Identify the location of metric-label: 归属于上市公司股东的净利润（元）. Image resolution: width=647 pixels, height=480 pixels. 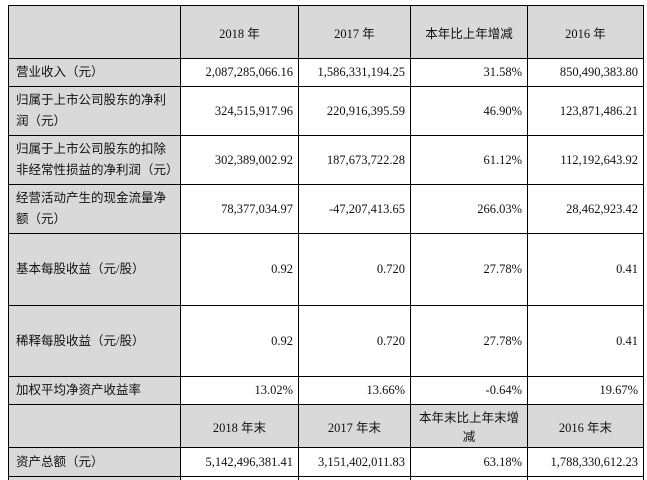
(94, 111).